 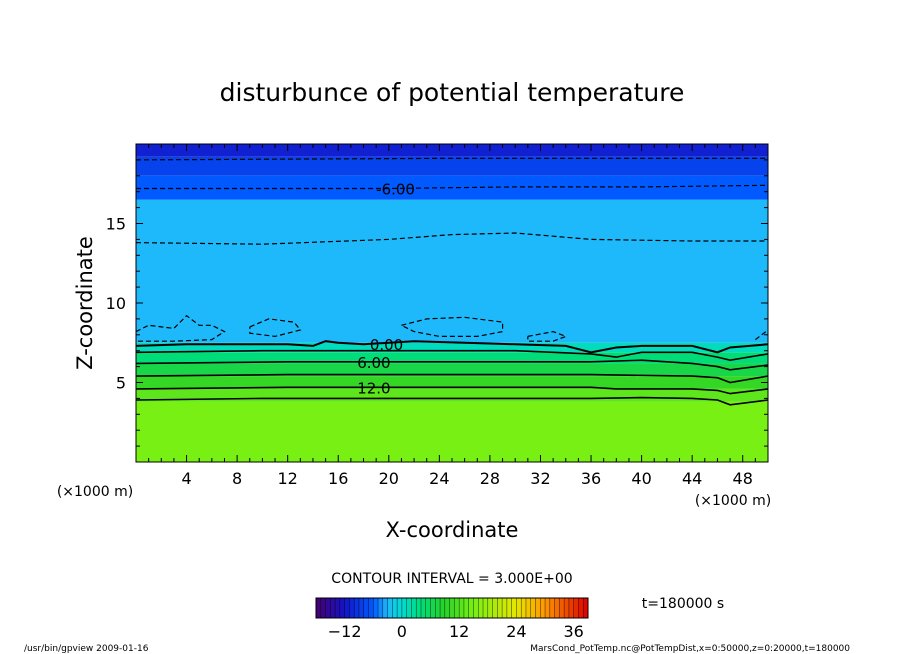 I want to click on colorbar-tick-label-4: 36, so click(x=574, y=631).